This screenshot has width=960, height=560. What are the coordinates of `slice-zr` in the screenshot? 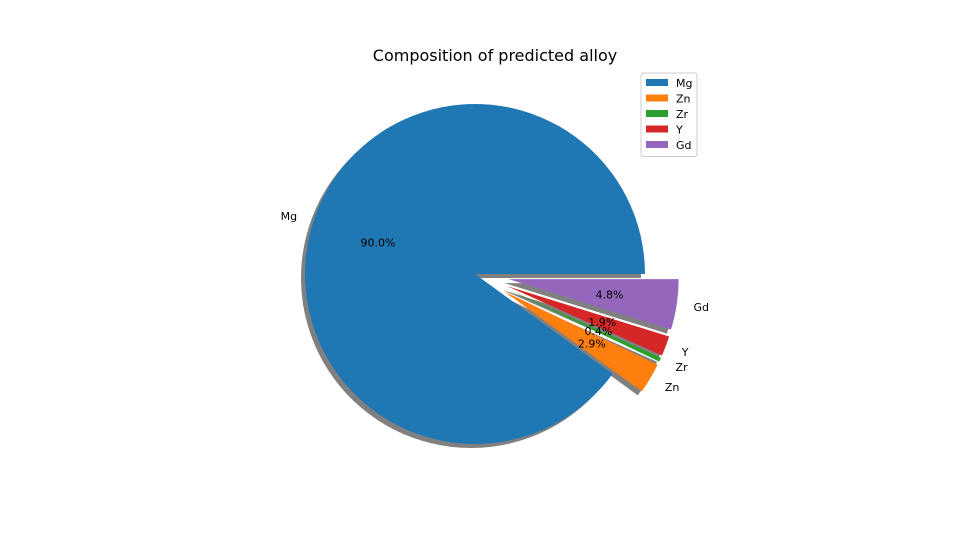 It's located at (583, 325).